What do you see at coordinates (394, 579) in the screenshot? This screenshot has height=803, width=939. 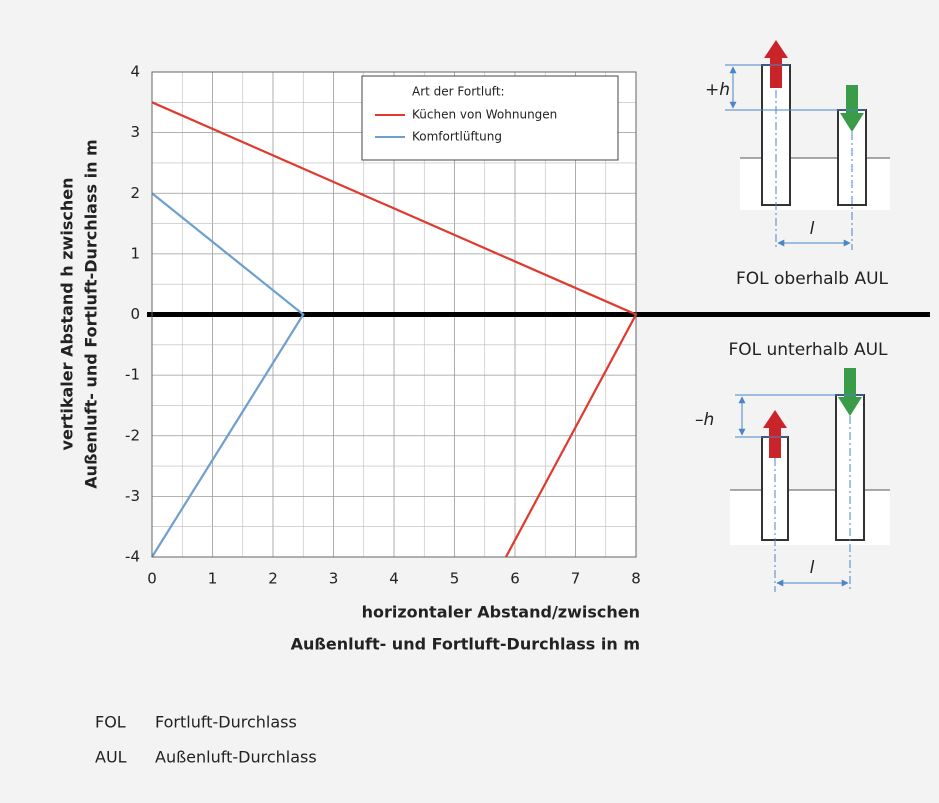 I see `x-tick-label: 4` at bounding box center [394, 579].